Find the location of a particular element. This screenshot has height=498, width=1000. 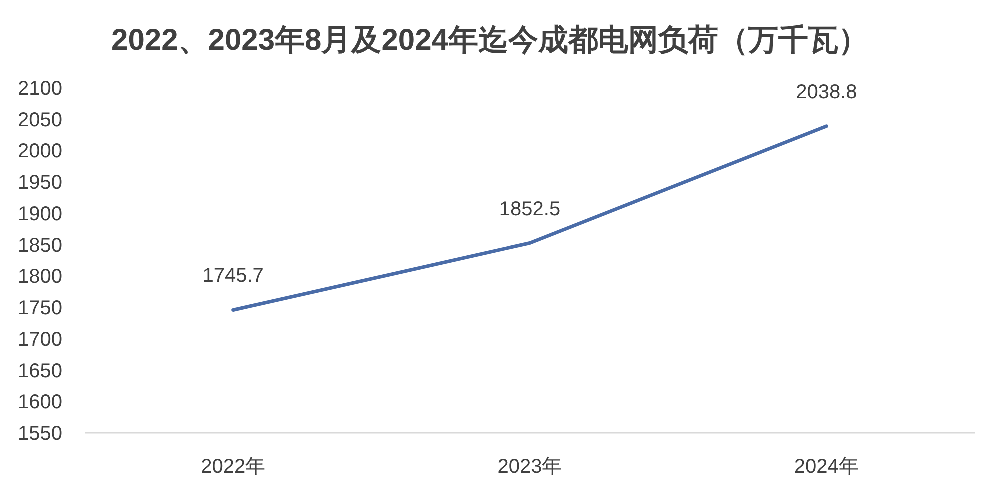

x-tick-label: 2024年 is located at coordinates (826, 467).